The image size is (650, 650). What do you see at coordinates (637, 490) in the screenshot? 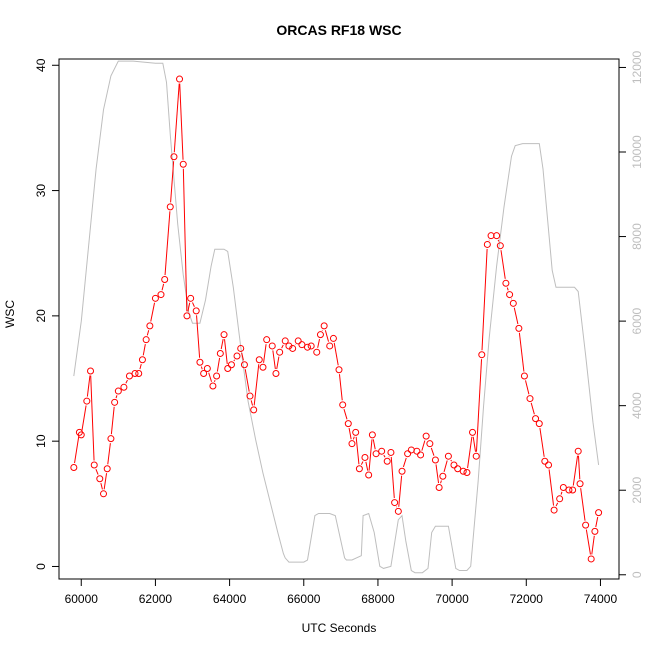
I see `y2-tick-label: 2000` at bounding box center [637, 490].